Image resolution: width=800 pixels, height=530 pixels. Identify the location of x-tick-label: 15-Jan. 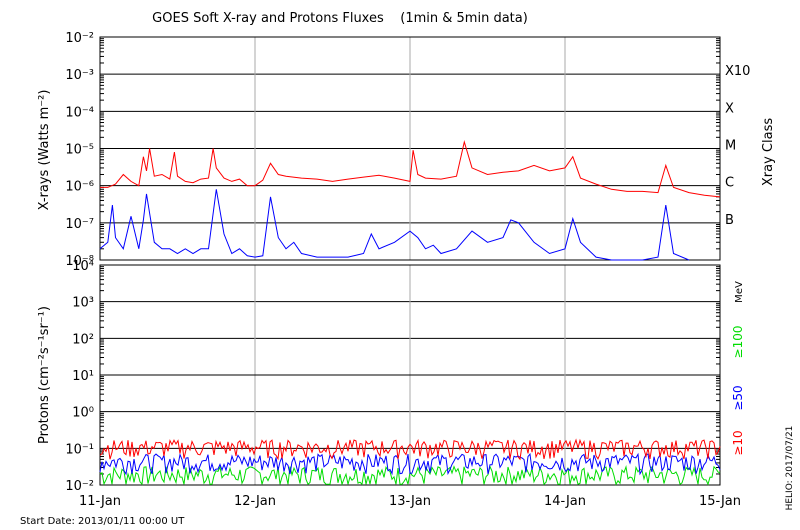
(720, 501).